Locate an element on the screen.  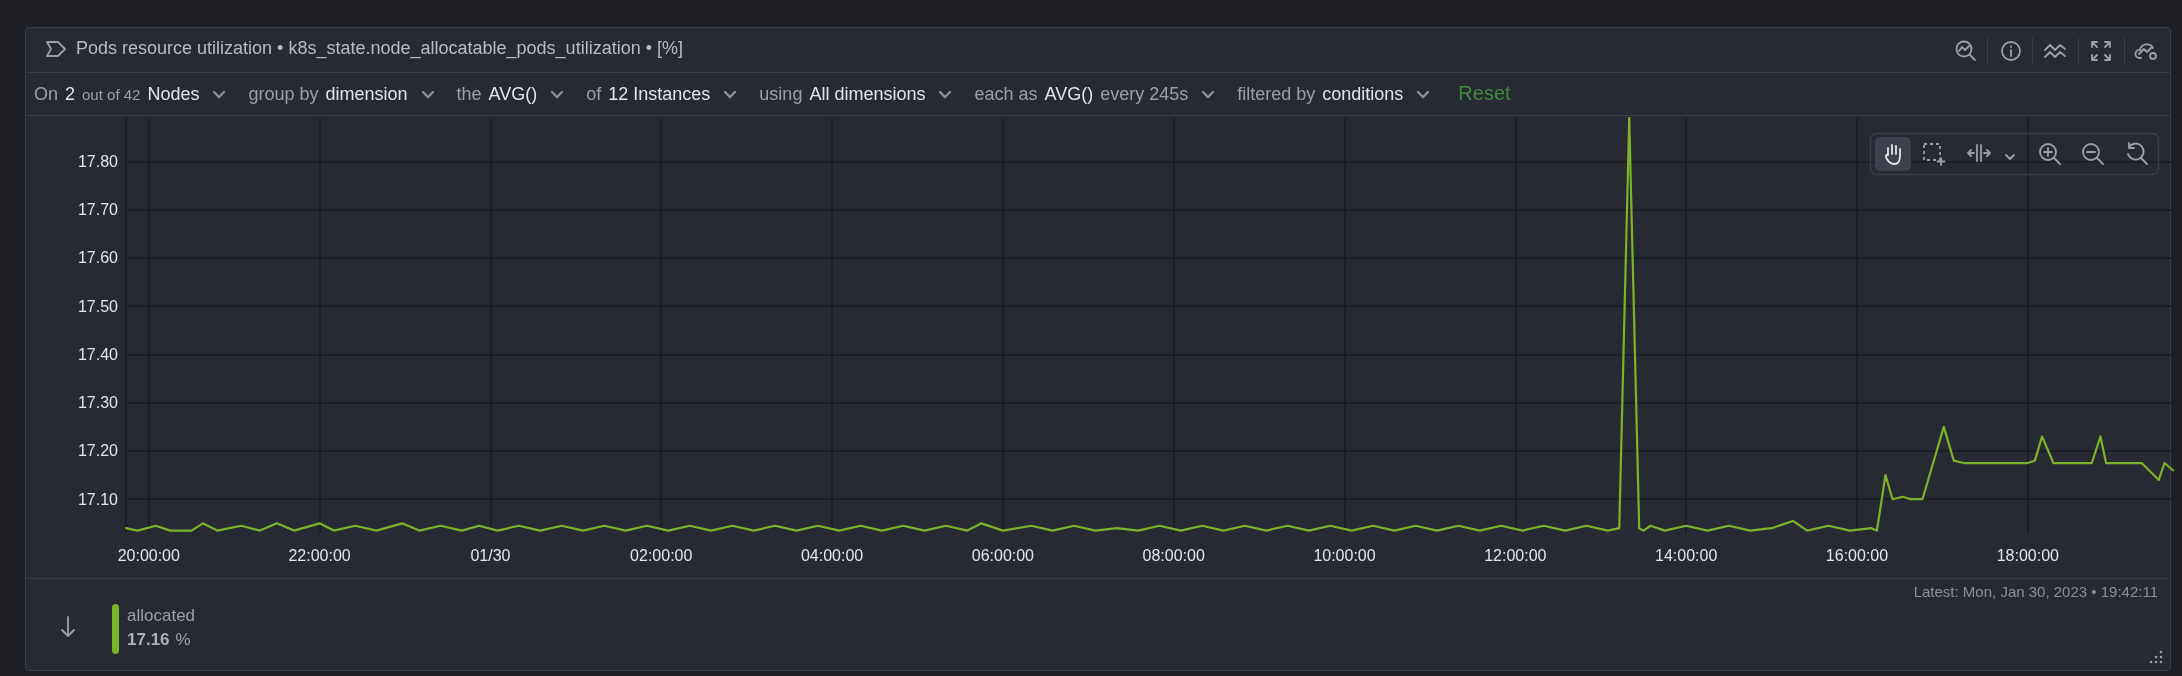
x-tick-label: 10:00:00 is located at coordinates (1344, 555).